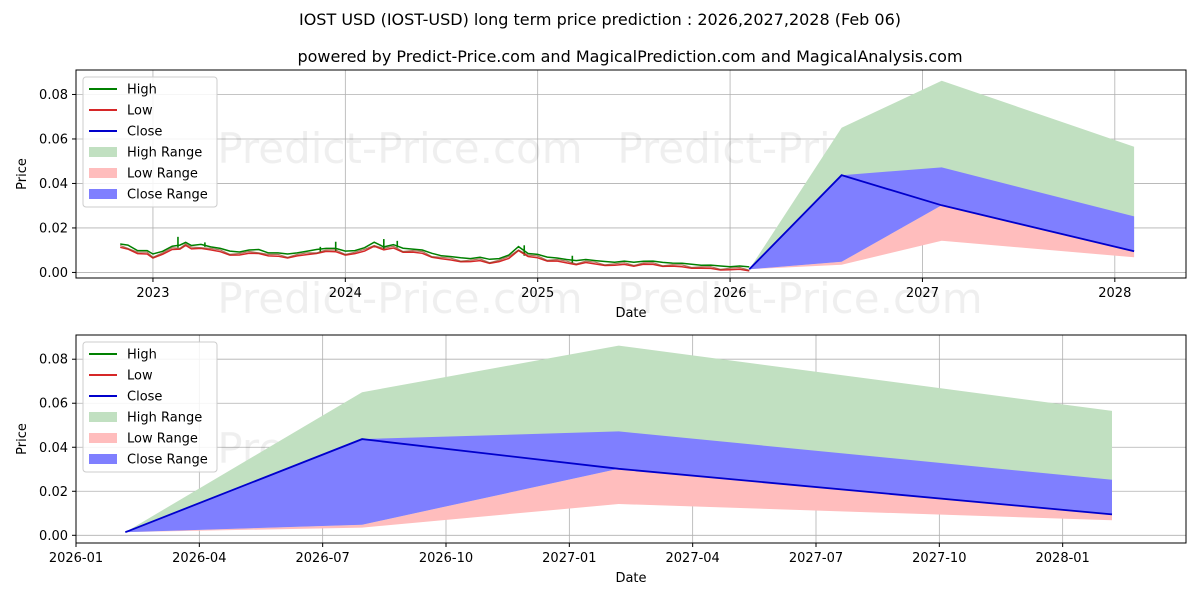 This screenshot has width=1200, height=600. What do you see at coordinates (1114, 293) in the screenshot?
I see `x-tick-label: 2028` at bounding box center [1114, 293].